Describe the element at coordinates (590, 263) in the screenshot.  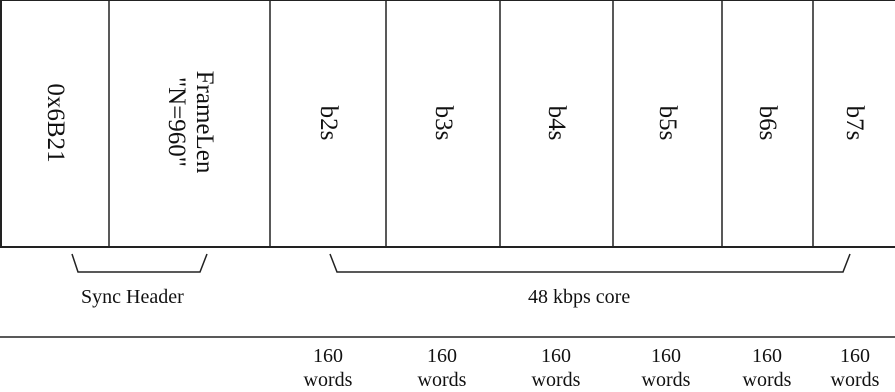
I see `core-brace` at that location.